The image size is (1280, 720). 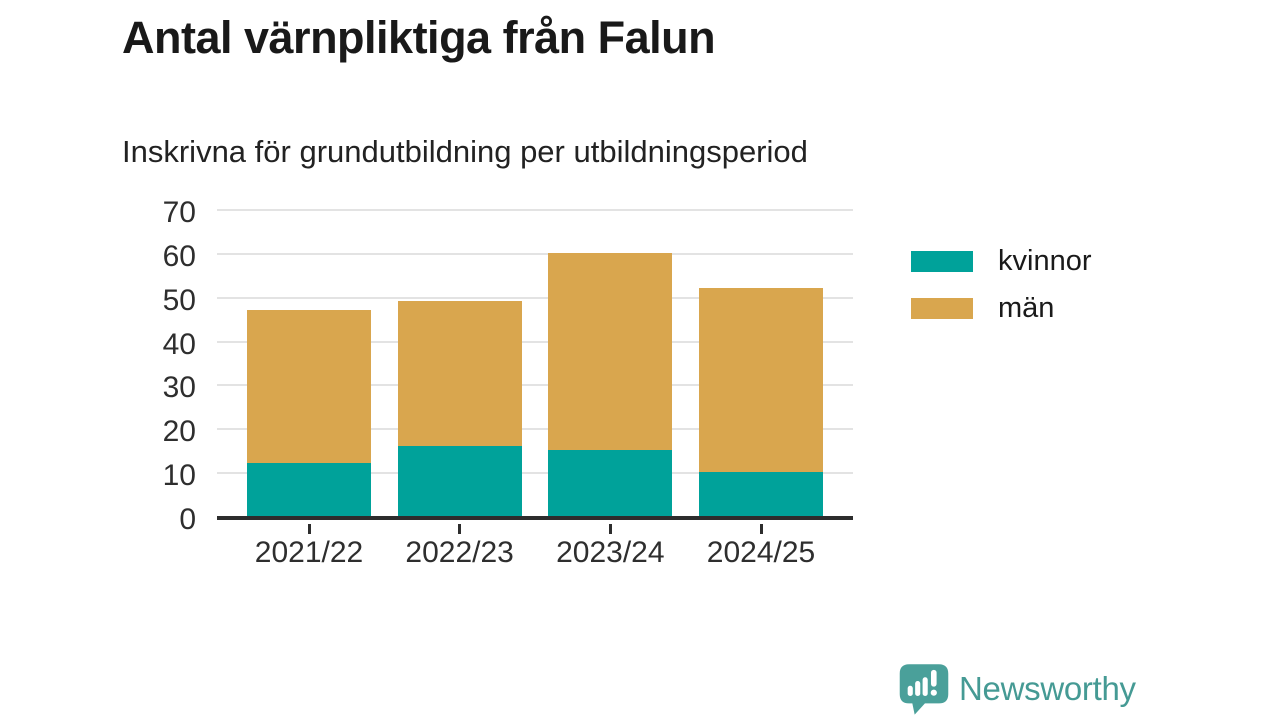 I want to click on brand-name: Newsworthy, so click(x=1047, y=688).